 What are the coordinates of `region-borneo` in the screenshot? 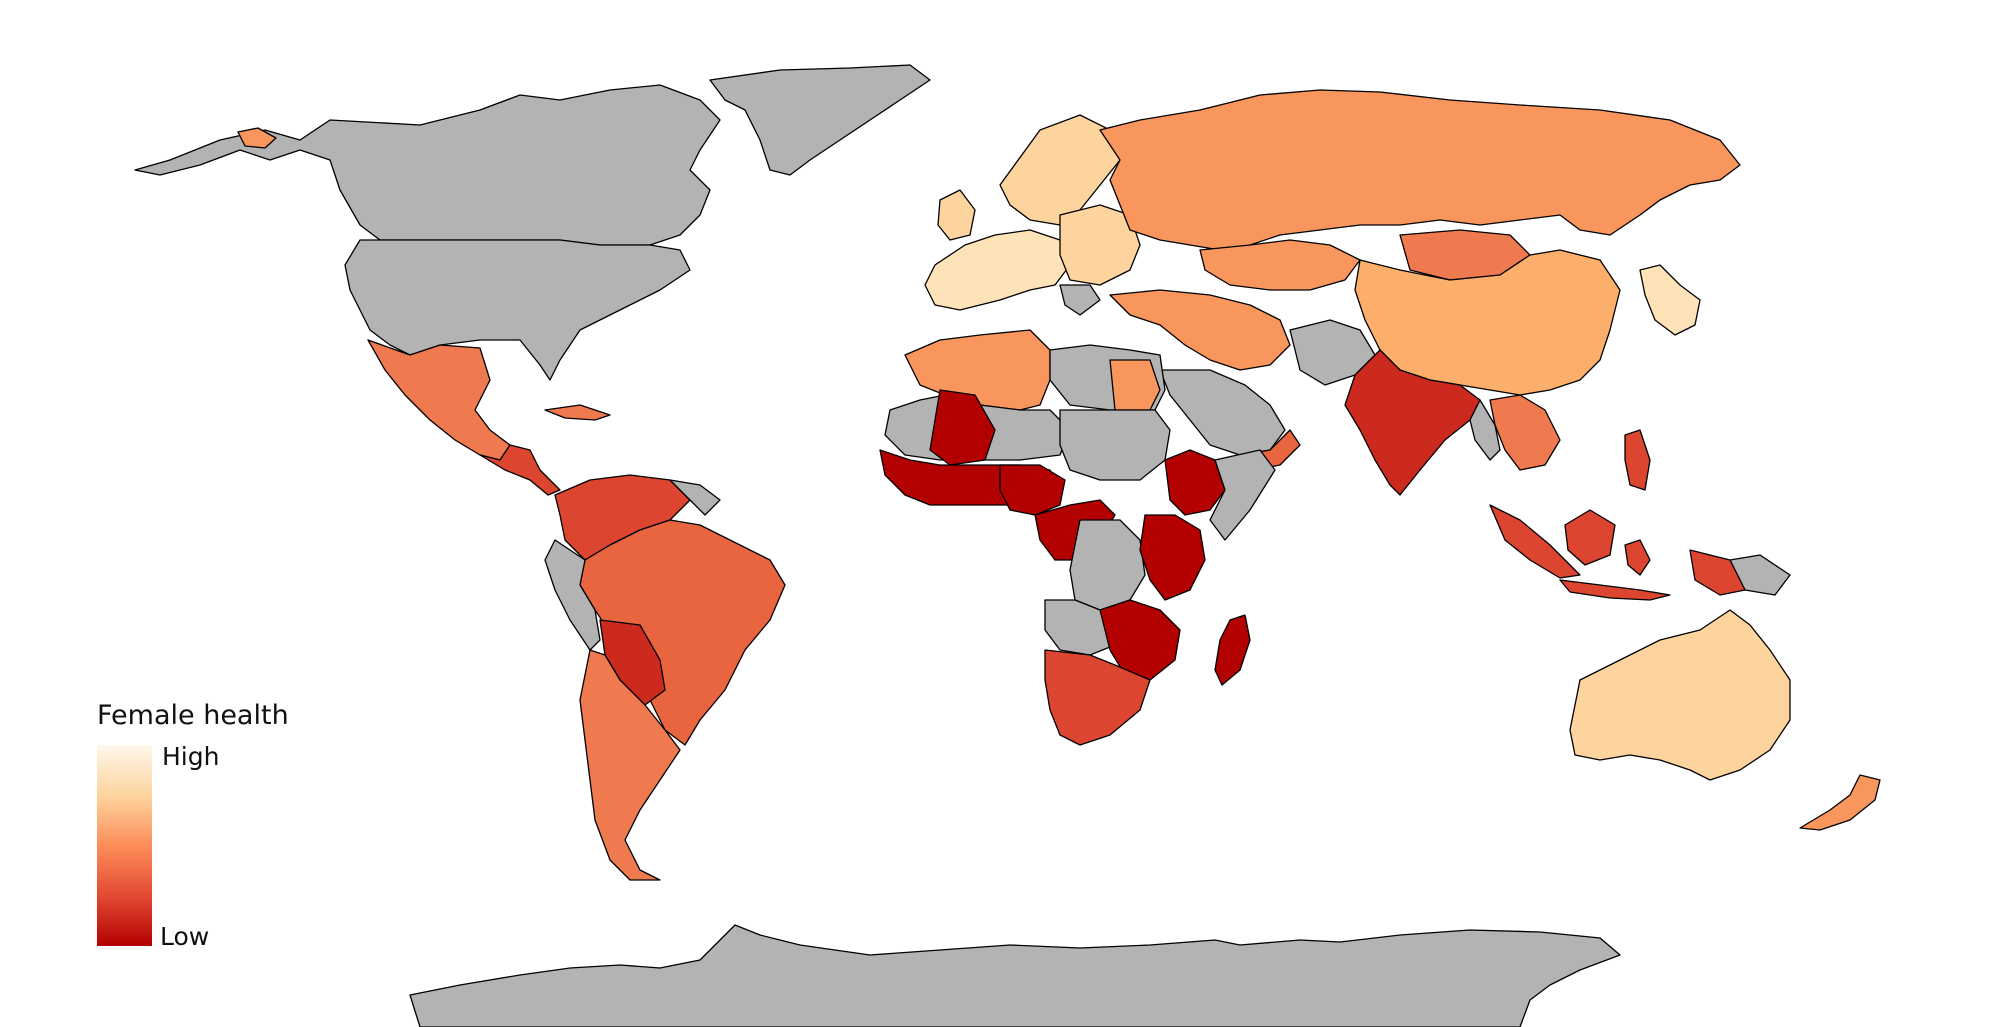 It's located at (1590, 537).